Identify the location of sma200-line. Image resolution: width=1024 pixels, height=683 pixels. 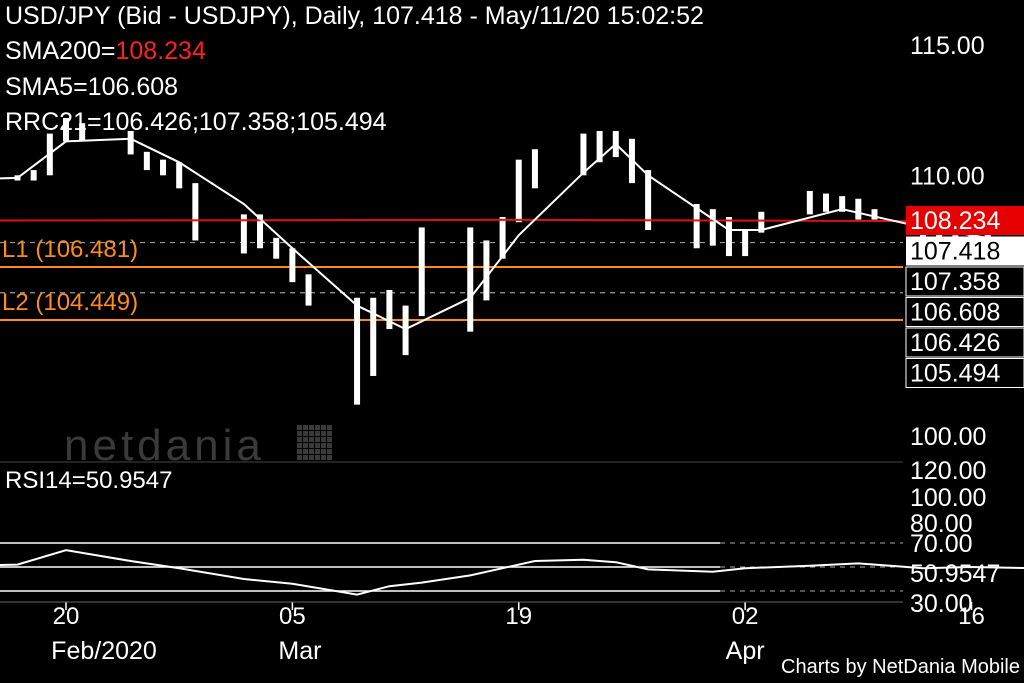
(512, 220).